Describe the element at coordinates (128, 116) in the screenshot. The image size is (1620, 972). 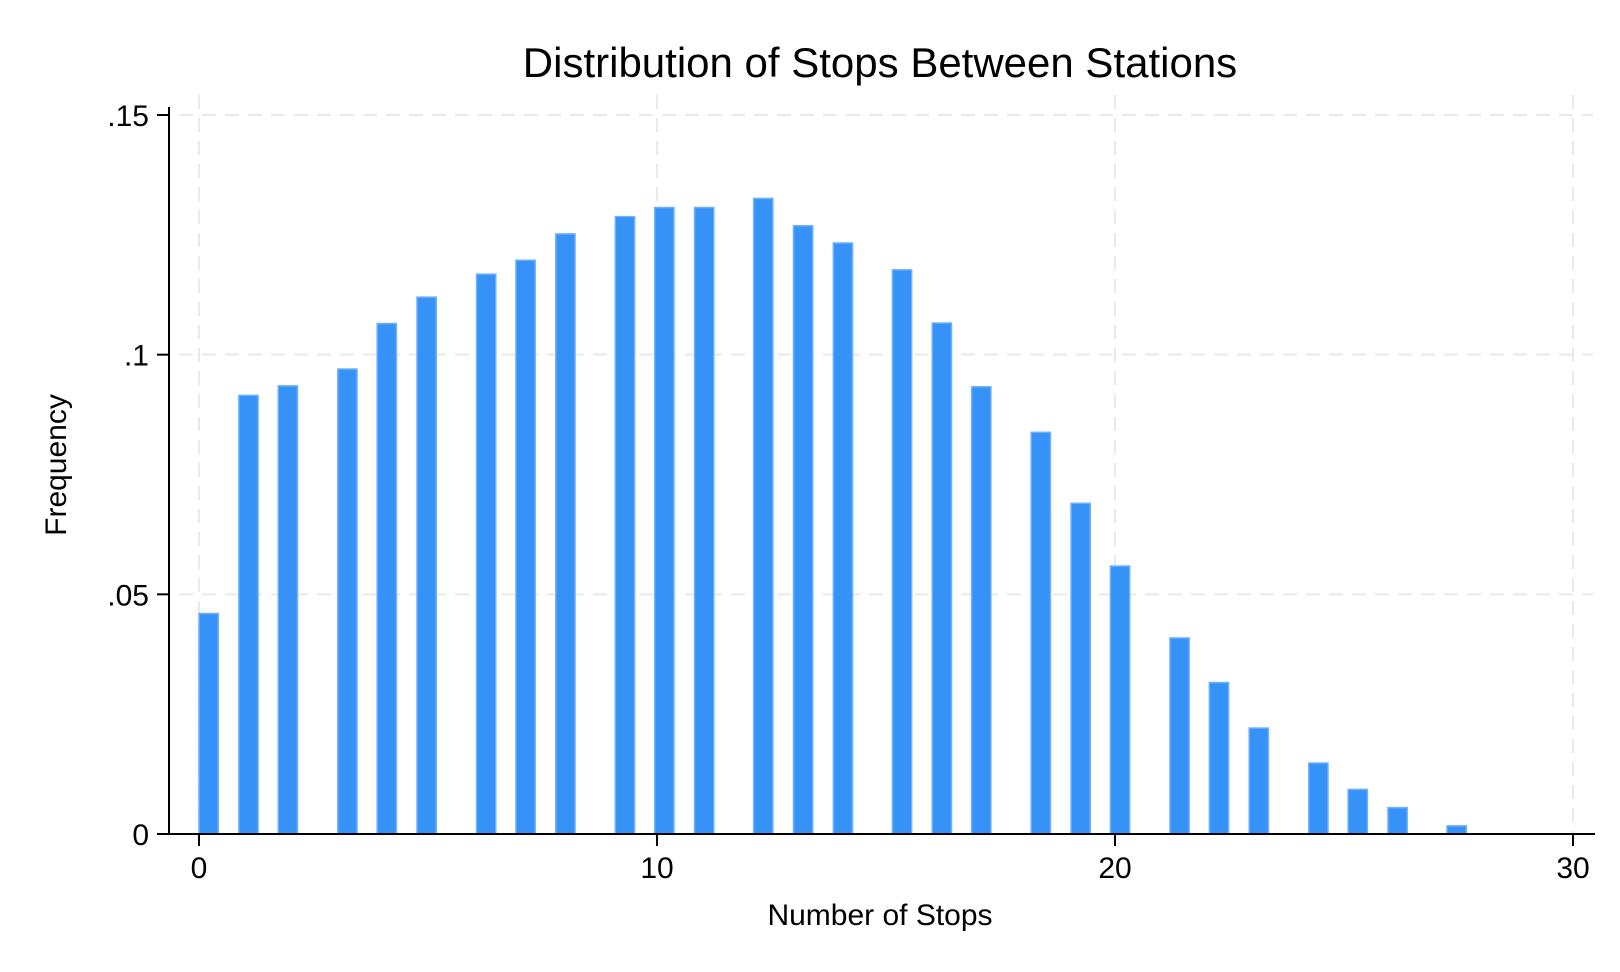
I see `y-tick-label: .15` at that location.